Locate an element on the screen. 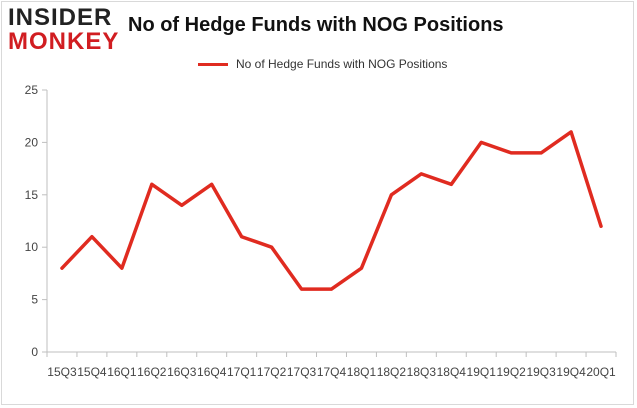 This screenshot has height=408, width=637. x-tick-label: 19Q4 is located at coordinates (571, 372).